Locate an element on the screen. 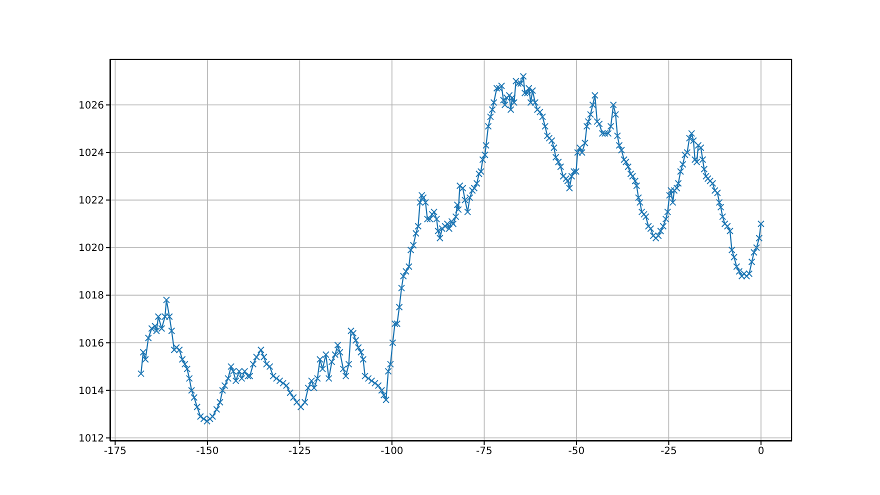 This screenshot has width=880, height=495. y-tick-label: 1026 is located at coordinates (91, 106).